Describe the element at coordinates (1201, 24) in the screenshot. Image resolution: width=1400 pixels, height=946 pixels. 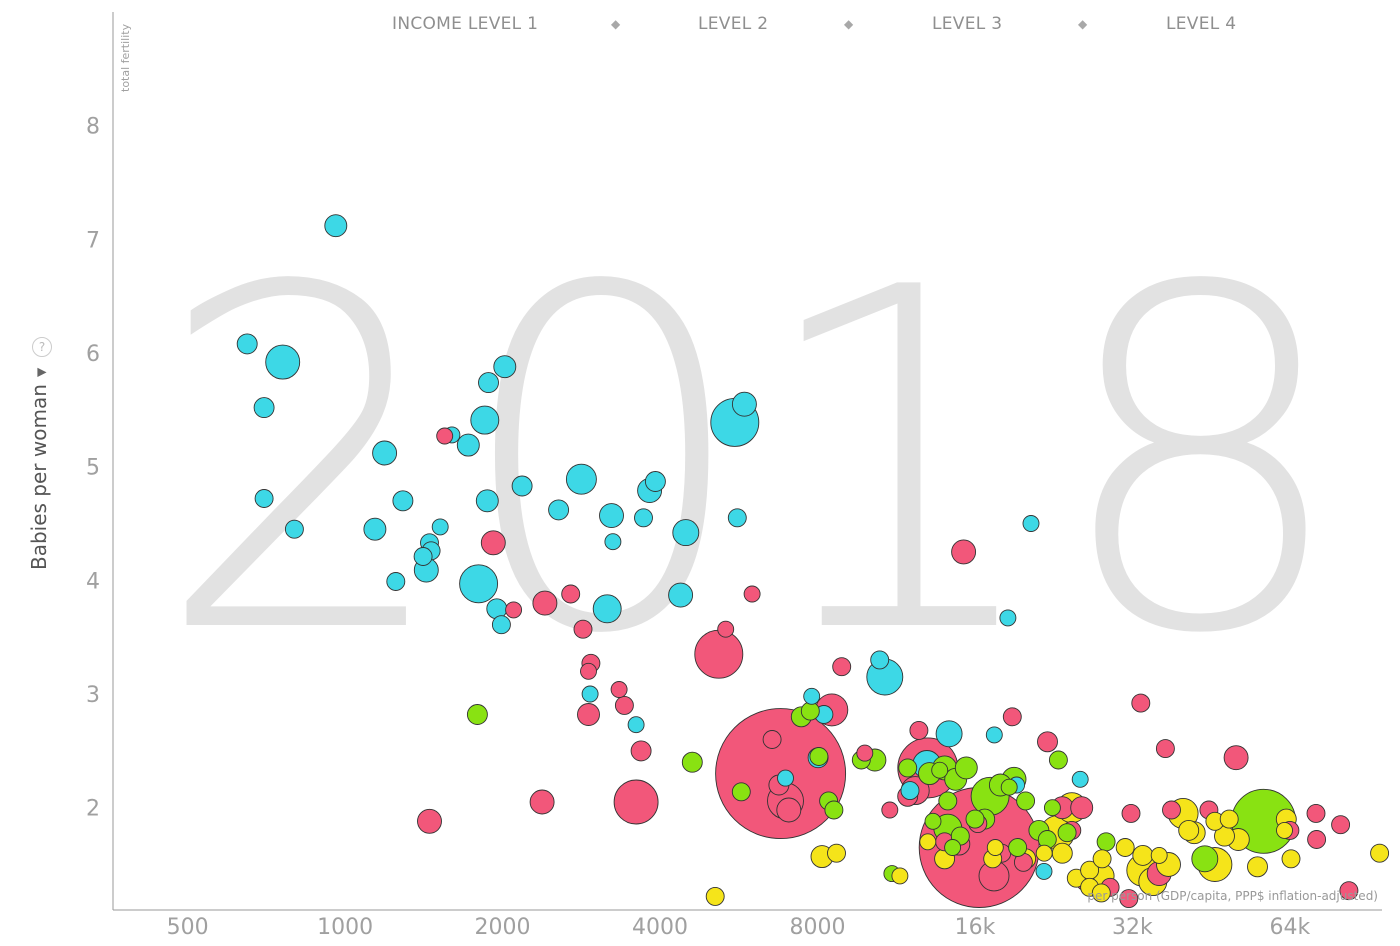
I see `legend-level-4: LEVEL 4` at that location.